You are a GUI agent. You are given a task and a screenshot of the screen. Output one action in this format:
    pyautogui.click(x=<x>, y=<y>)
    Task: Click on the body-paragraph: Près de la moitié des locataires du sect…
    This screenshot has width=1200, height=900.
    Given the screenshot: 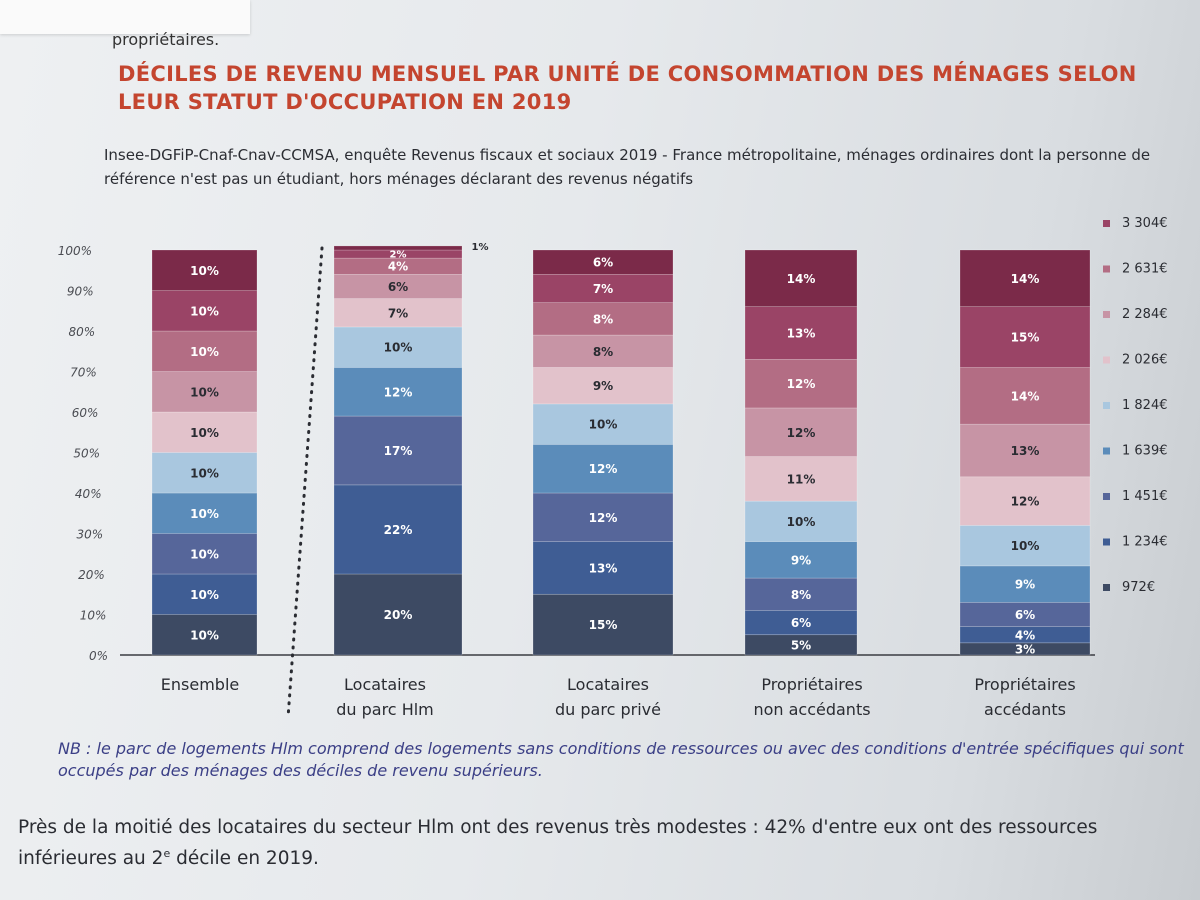 What is the action you would take?
    pyautogui.click(x=605, y=843)
    